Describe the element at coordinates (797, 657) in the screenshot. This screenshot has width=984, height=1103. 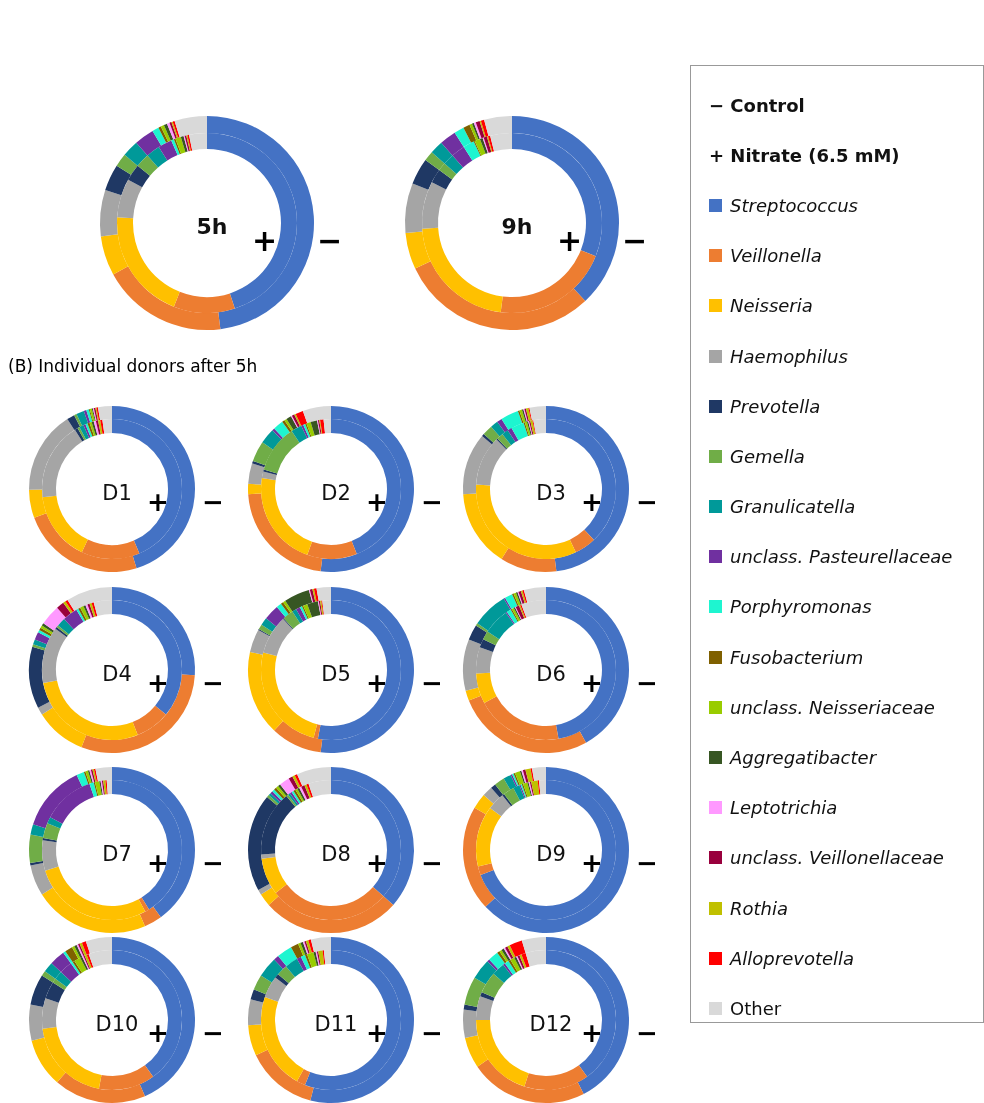
I see `legend-label: Fusobacterium` at that location.